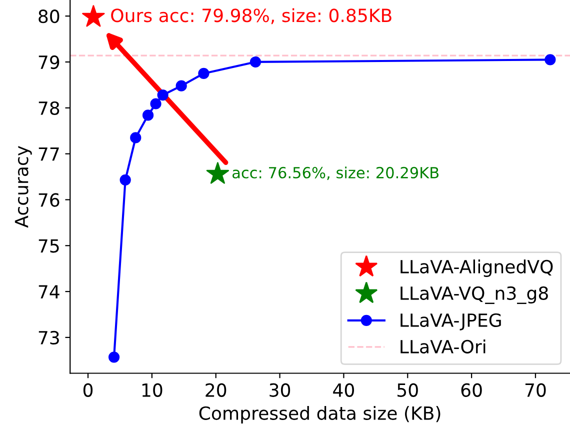 Image resolution: width=570 pixels, height=433 pixels. What do you see at coordinates (476, 268) in the screenshot?
I see `legend-label: LLaVA-AlignedVQ` at bounding box center [476, 268].